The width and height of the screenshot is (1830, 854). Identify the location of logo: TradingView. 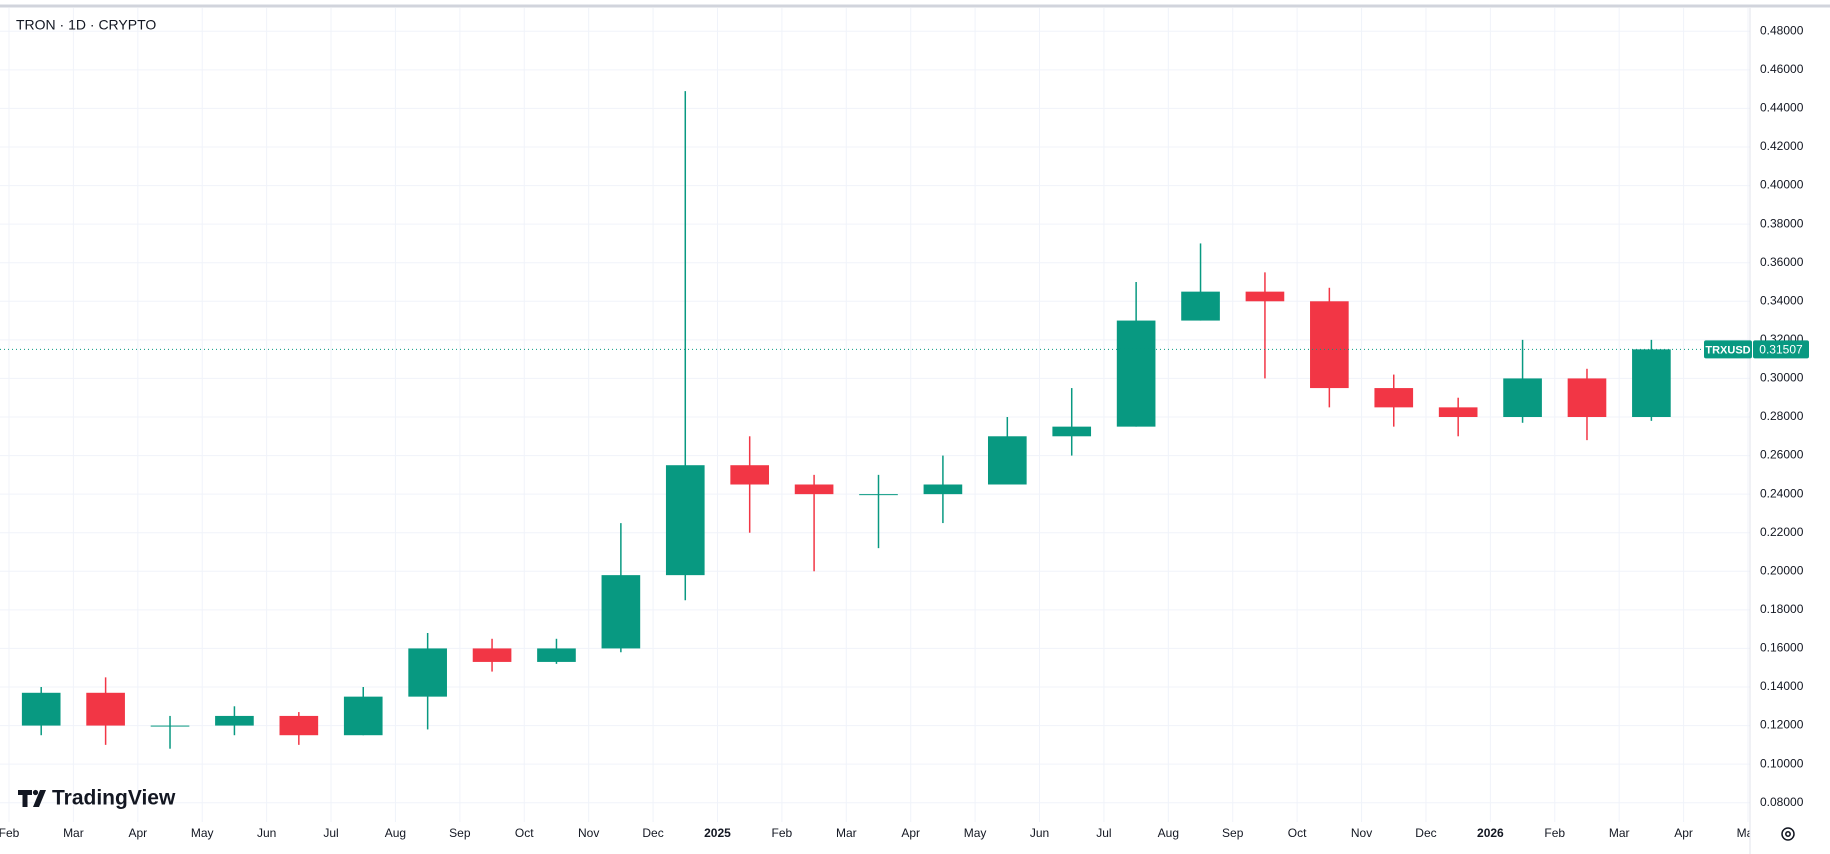
(97, 798).